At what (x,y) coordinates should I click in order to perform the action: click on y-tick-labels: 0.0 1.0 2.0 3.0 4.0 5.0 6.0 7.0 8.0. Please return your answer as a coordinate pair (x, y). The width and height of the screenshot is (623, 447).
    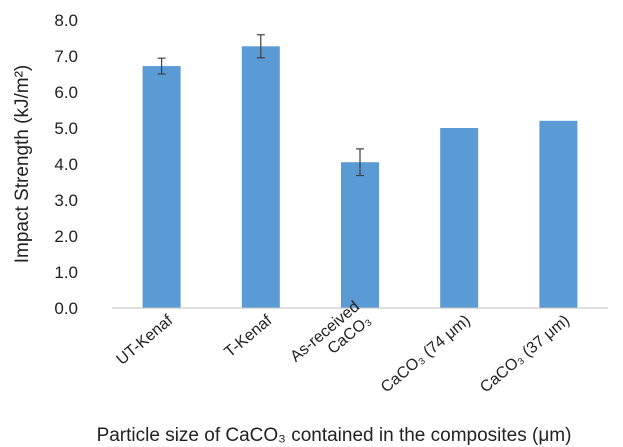
    Looking at the image, I should click on (66, 164).